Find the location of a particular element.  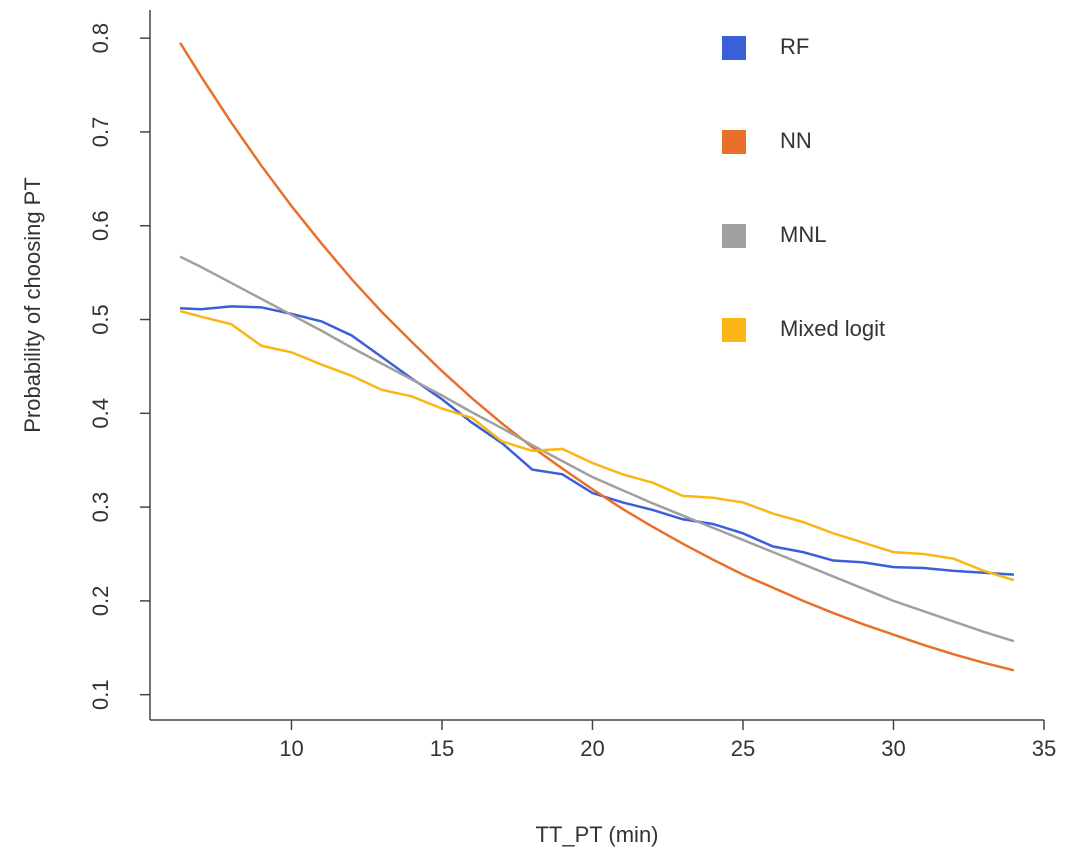

y-tick-label: 0.4 is located at coordinates (100, 413).